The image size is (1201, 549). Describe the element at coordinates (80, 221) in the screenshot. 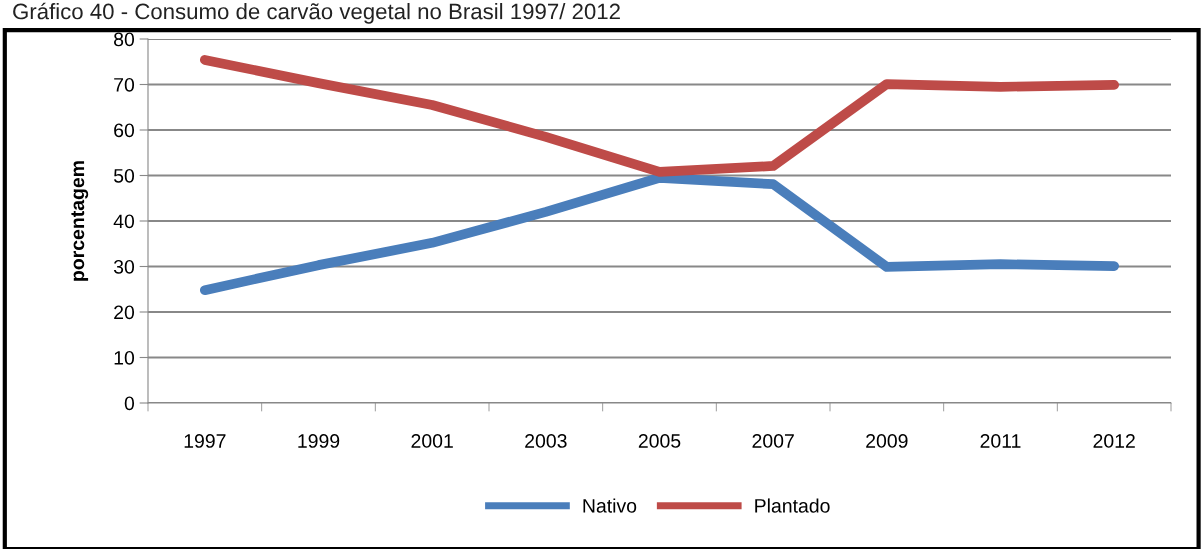

I see `y-axis-title: porcentagem` at that location.